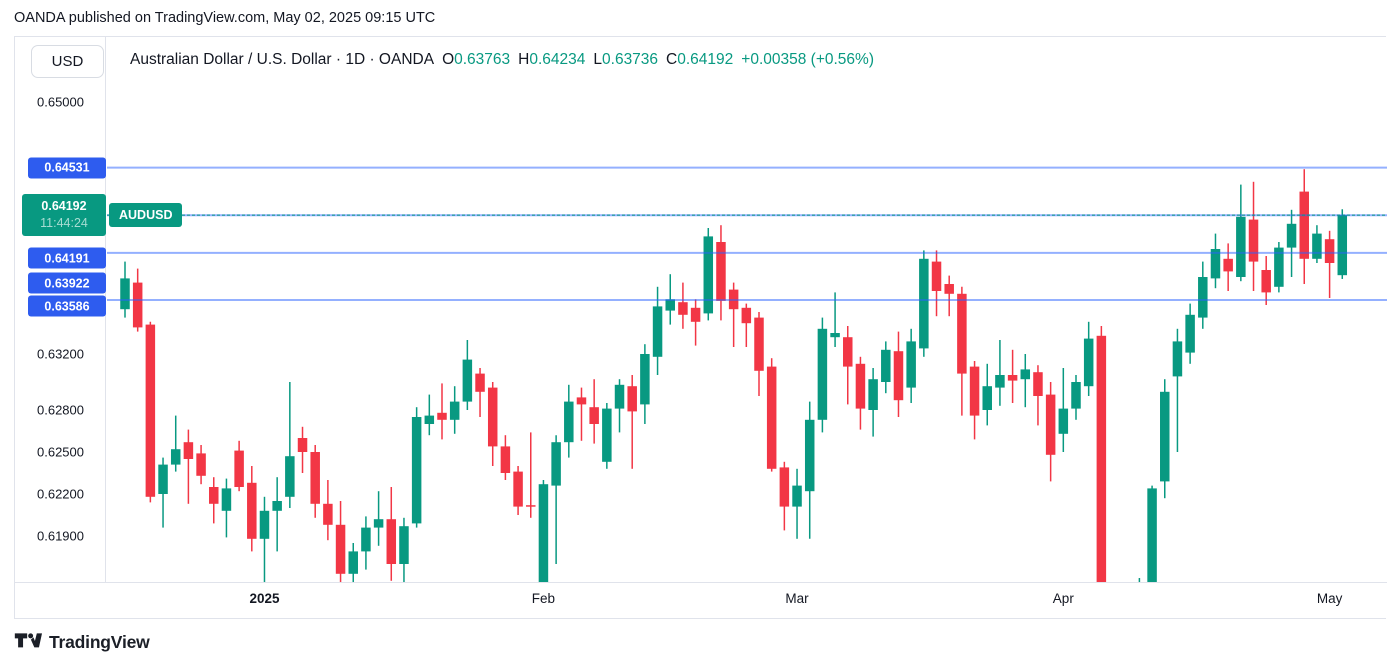  I want to click on time-scale: 2025 Feb Mar Apr May, so click(701, 600).